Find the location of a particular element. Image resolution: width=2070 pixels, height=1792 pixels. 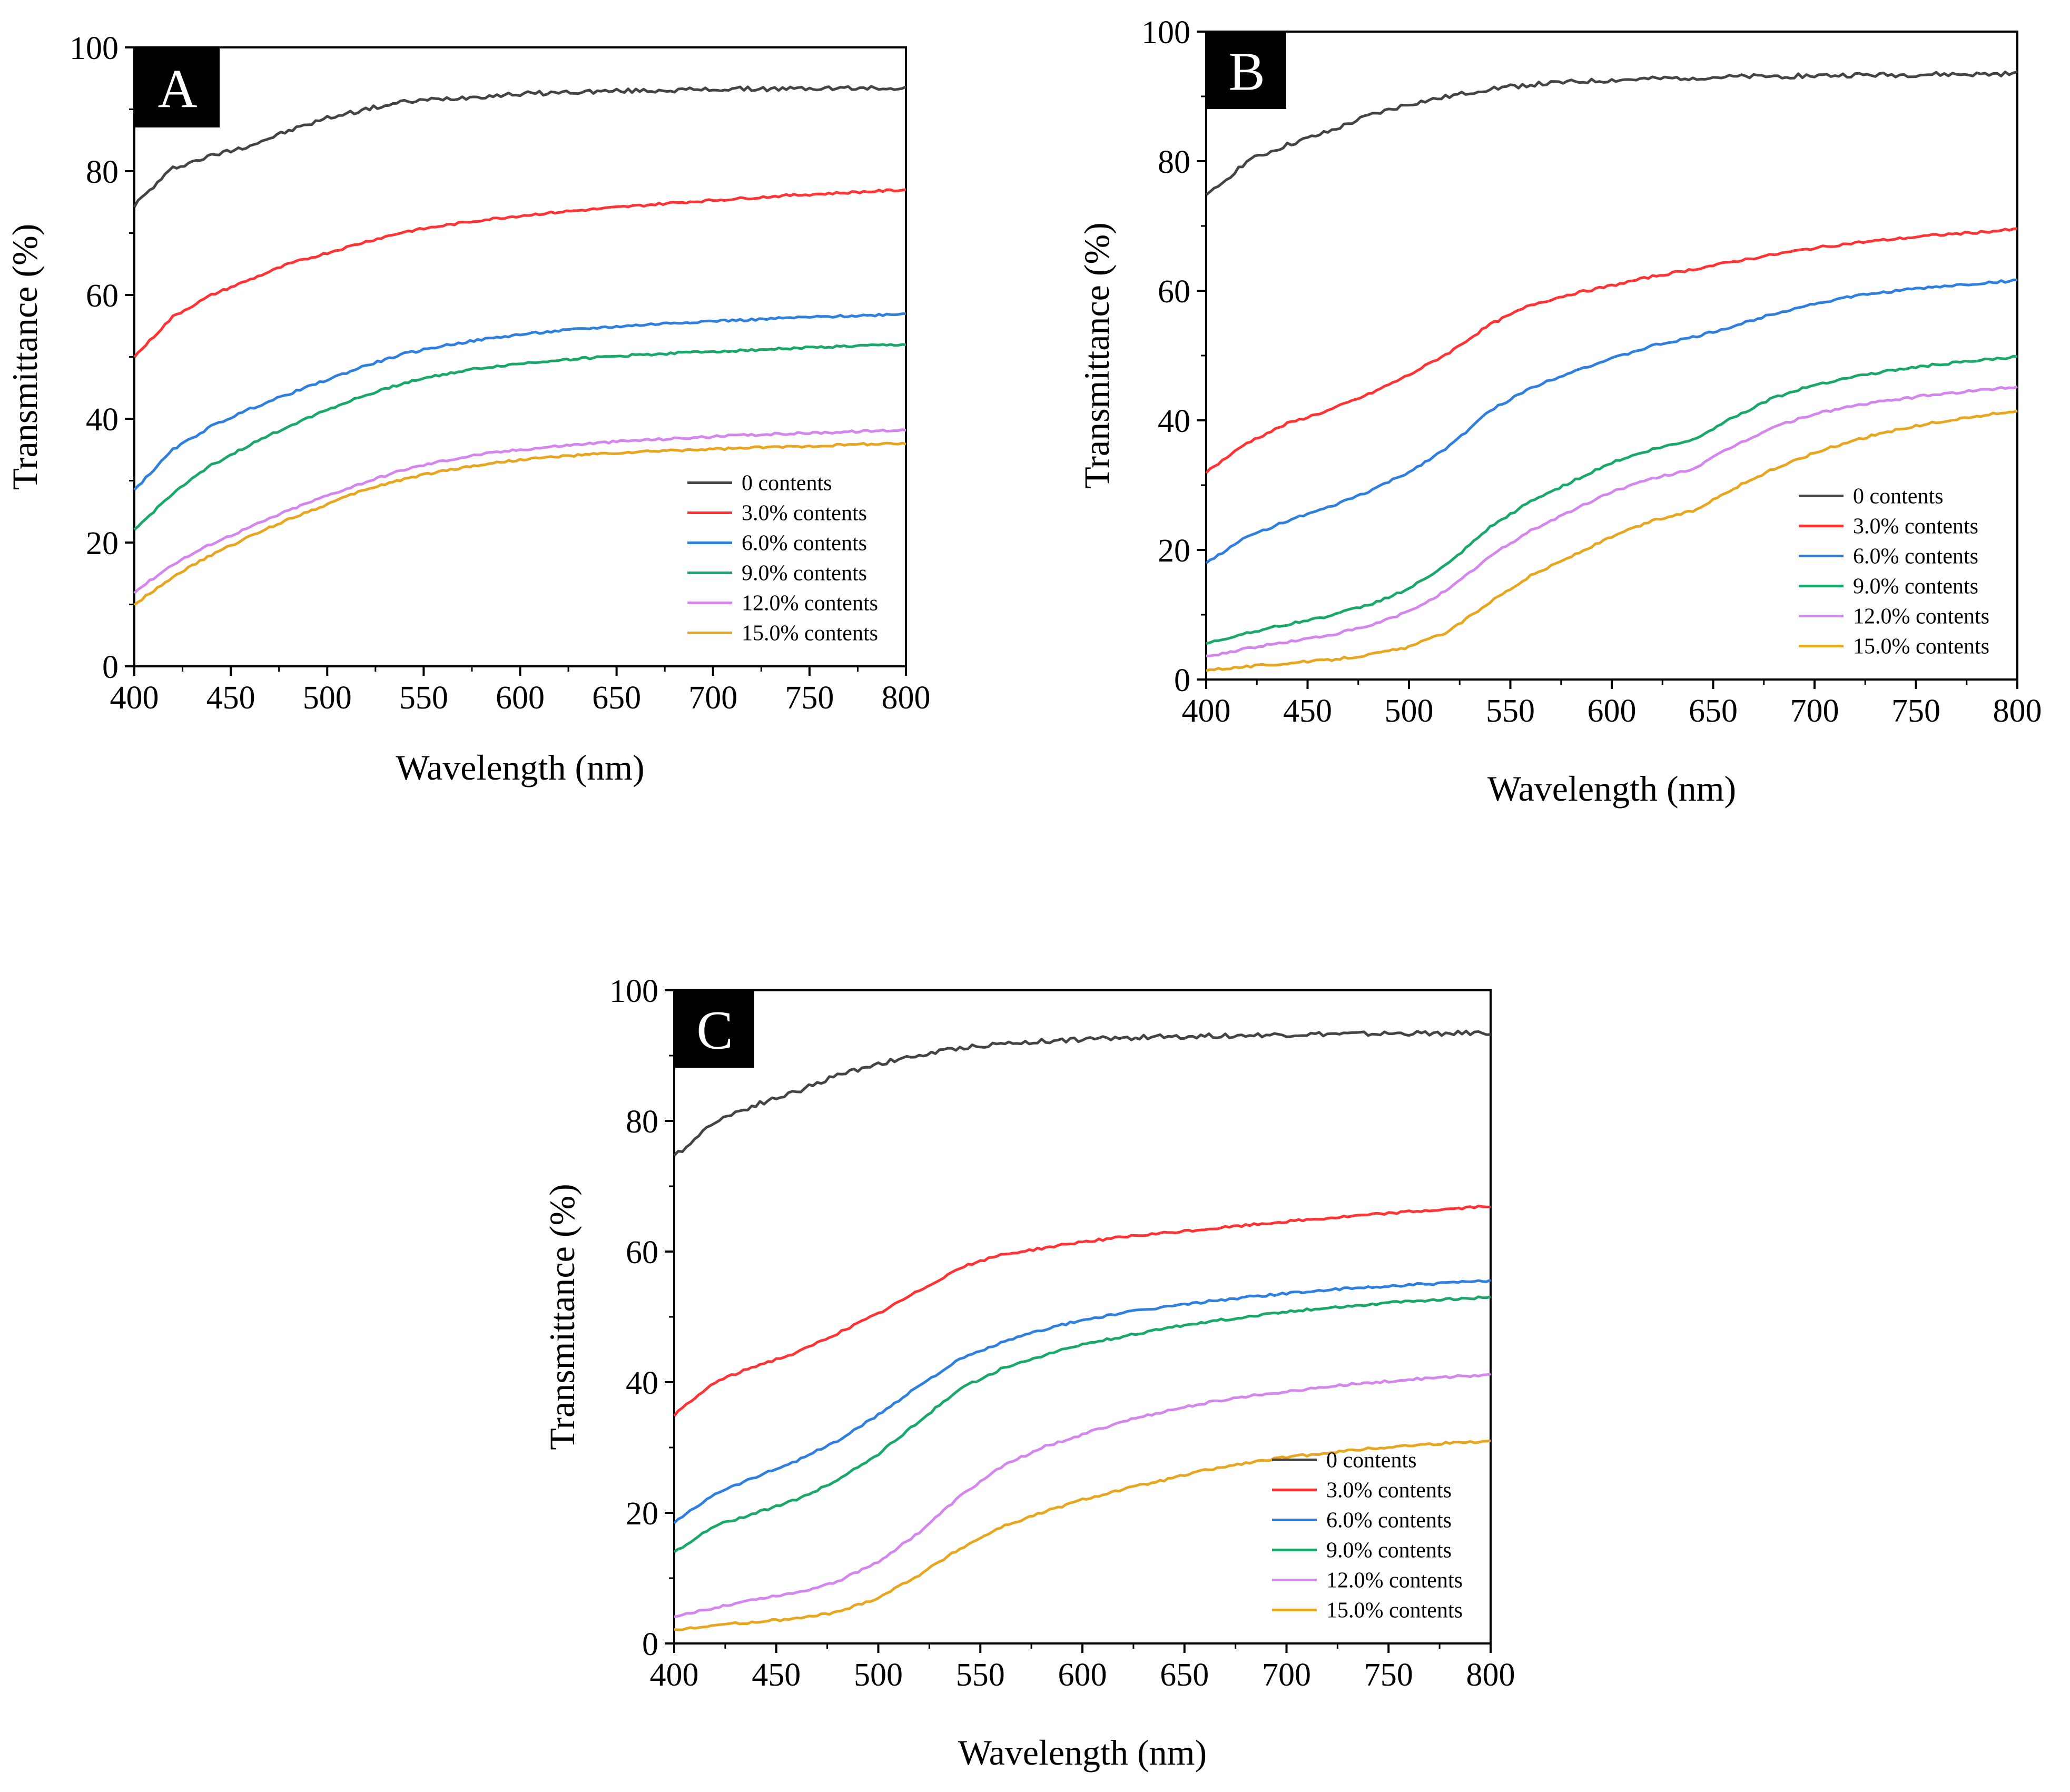

panel-label: A is located at coordinates (177, 89).